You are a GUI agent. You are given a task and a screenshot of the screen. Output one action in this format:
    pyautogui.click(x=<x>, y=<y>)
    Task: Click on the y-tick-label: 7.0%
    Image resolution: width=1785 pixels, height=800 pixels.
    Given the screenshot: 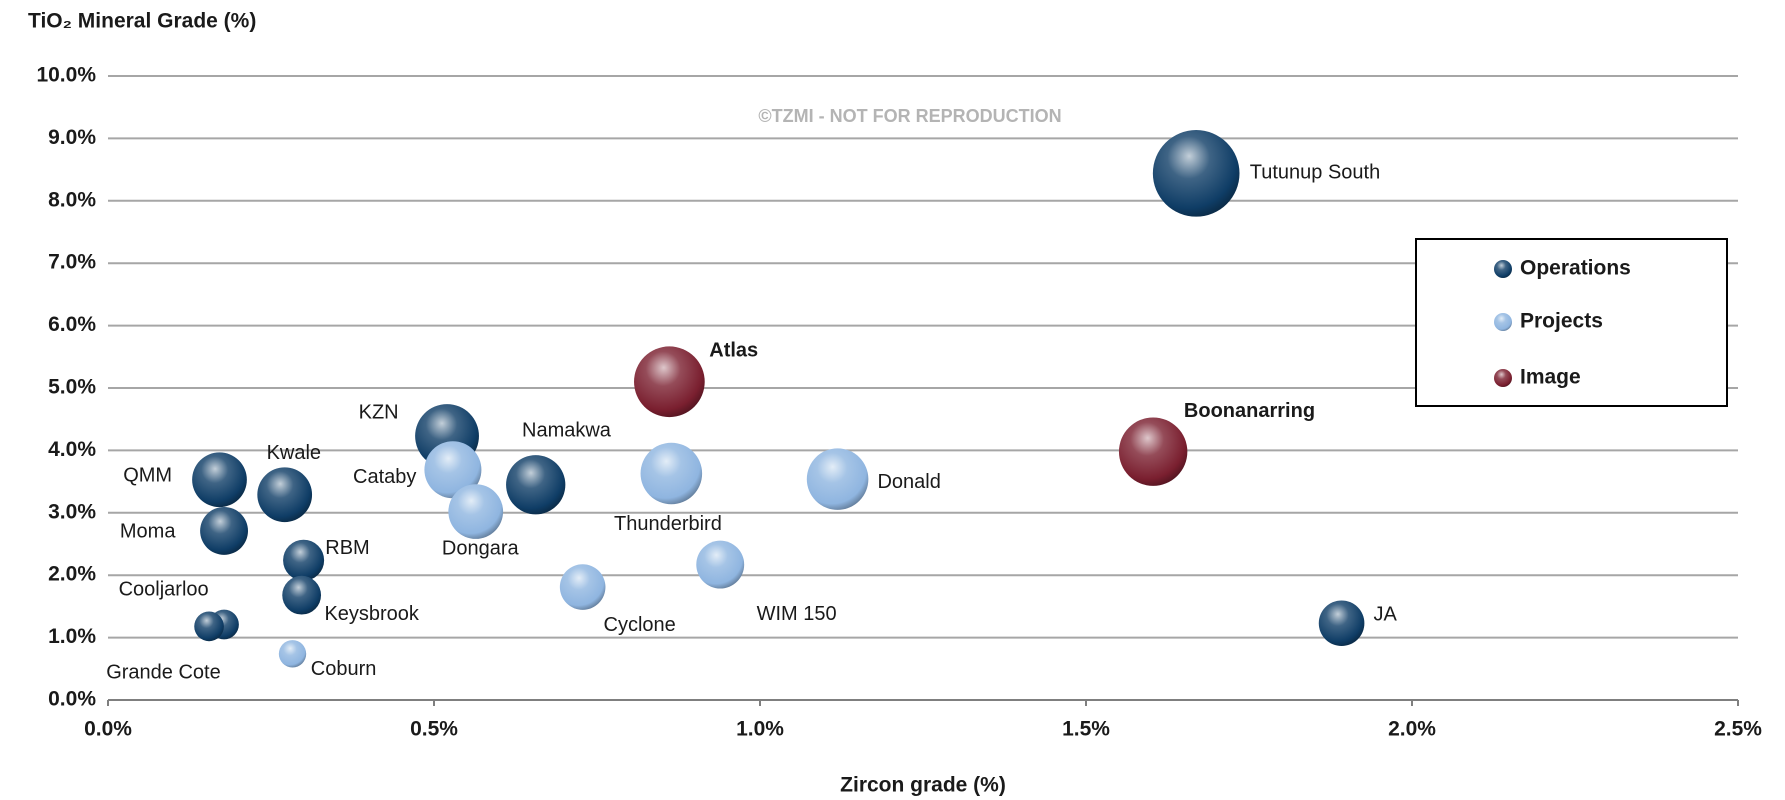 What is the action you would take?
    pyautogui.click(x=72, y=262)
    